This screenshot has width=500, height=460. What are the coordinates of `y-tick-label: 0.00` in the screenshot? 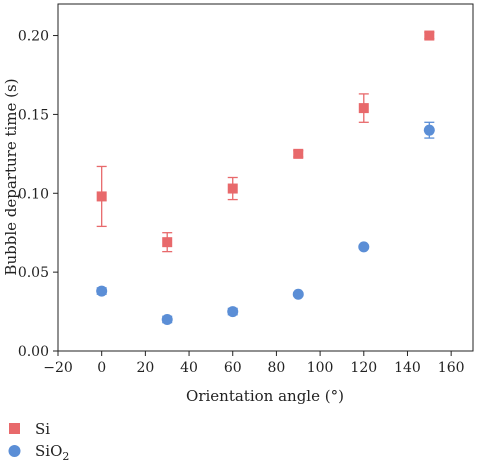 It's located at (33, 352).